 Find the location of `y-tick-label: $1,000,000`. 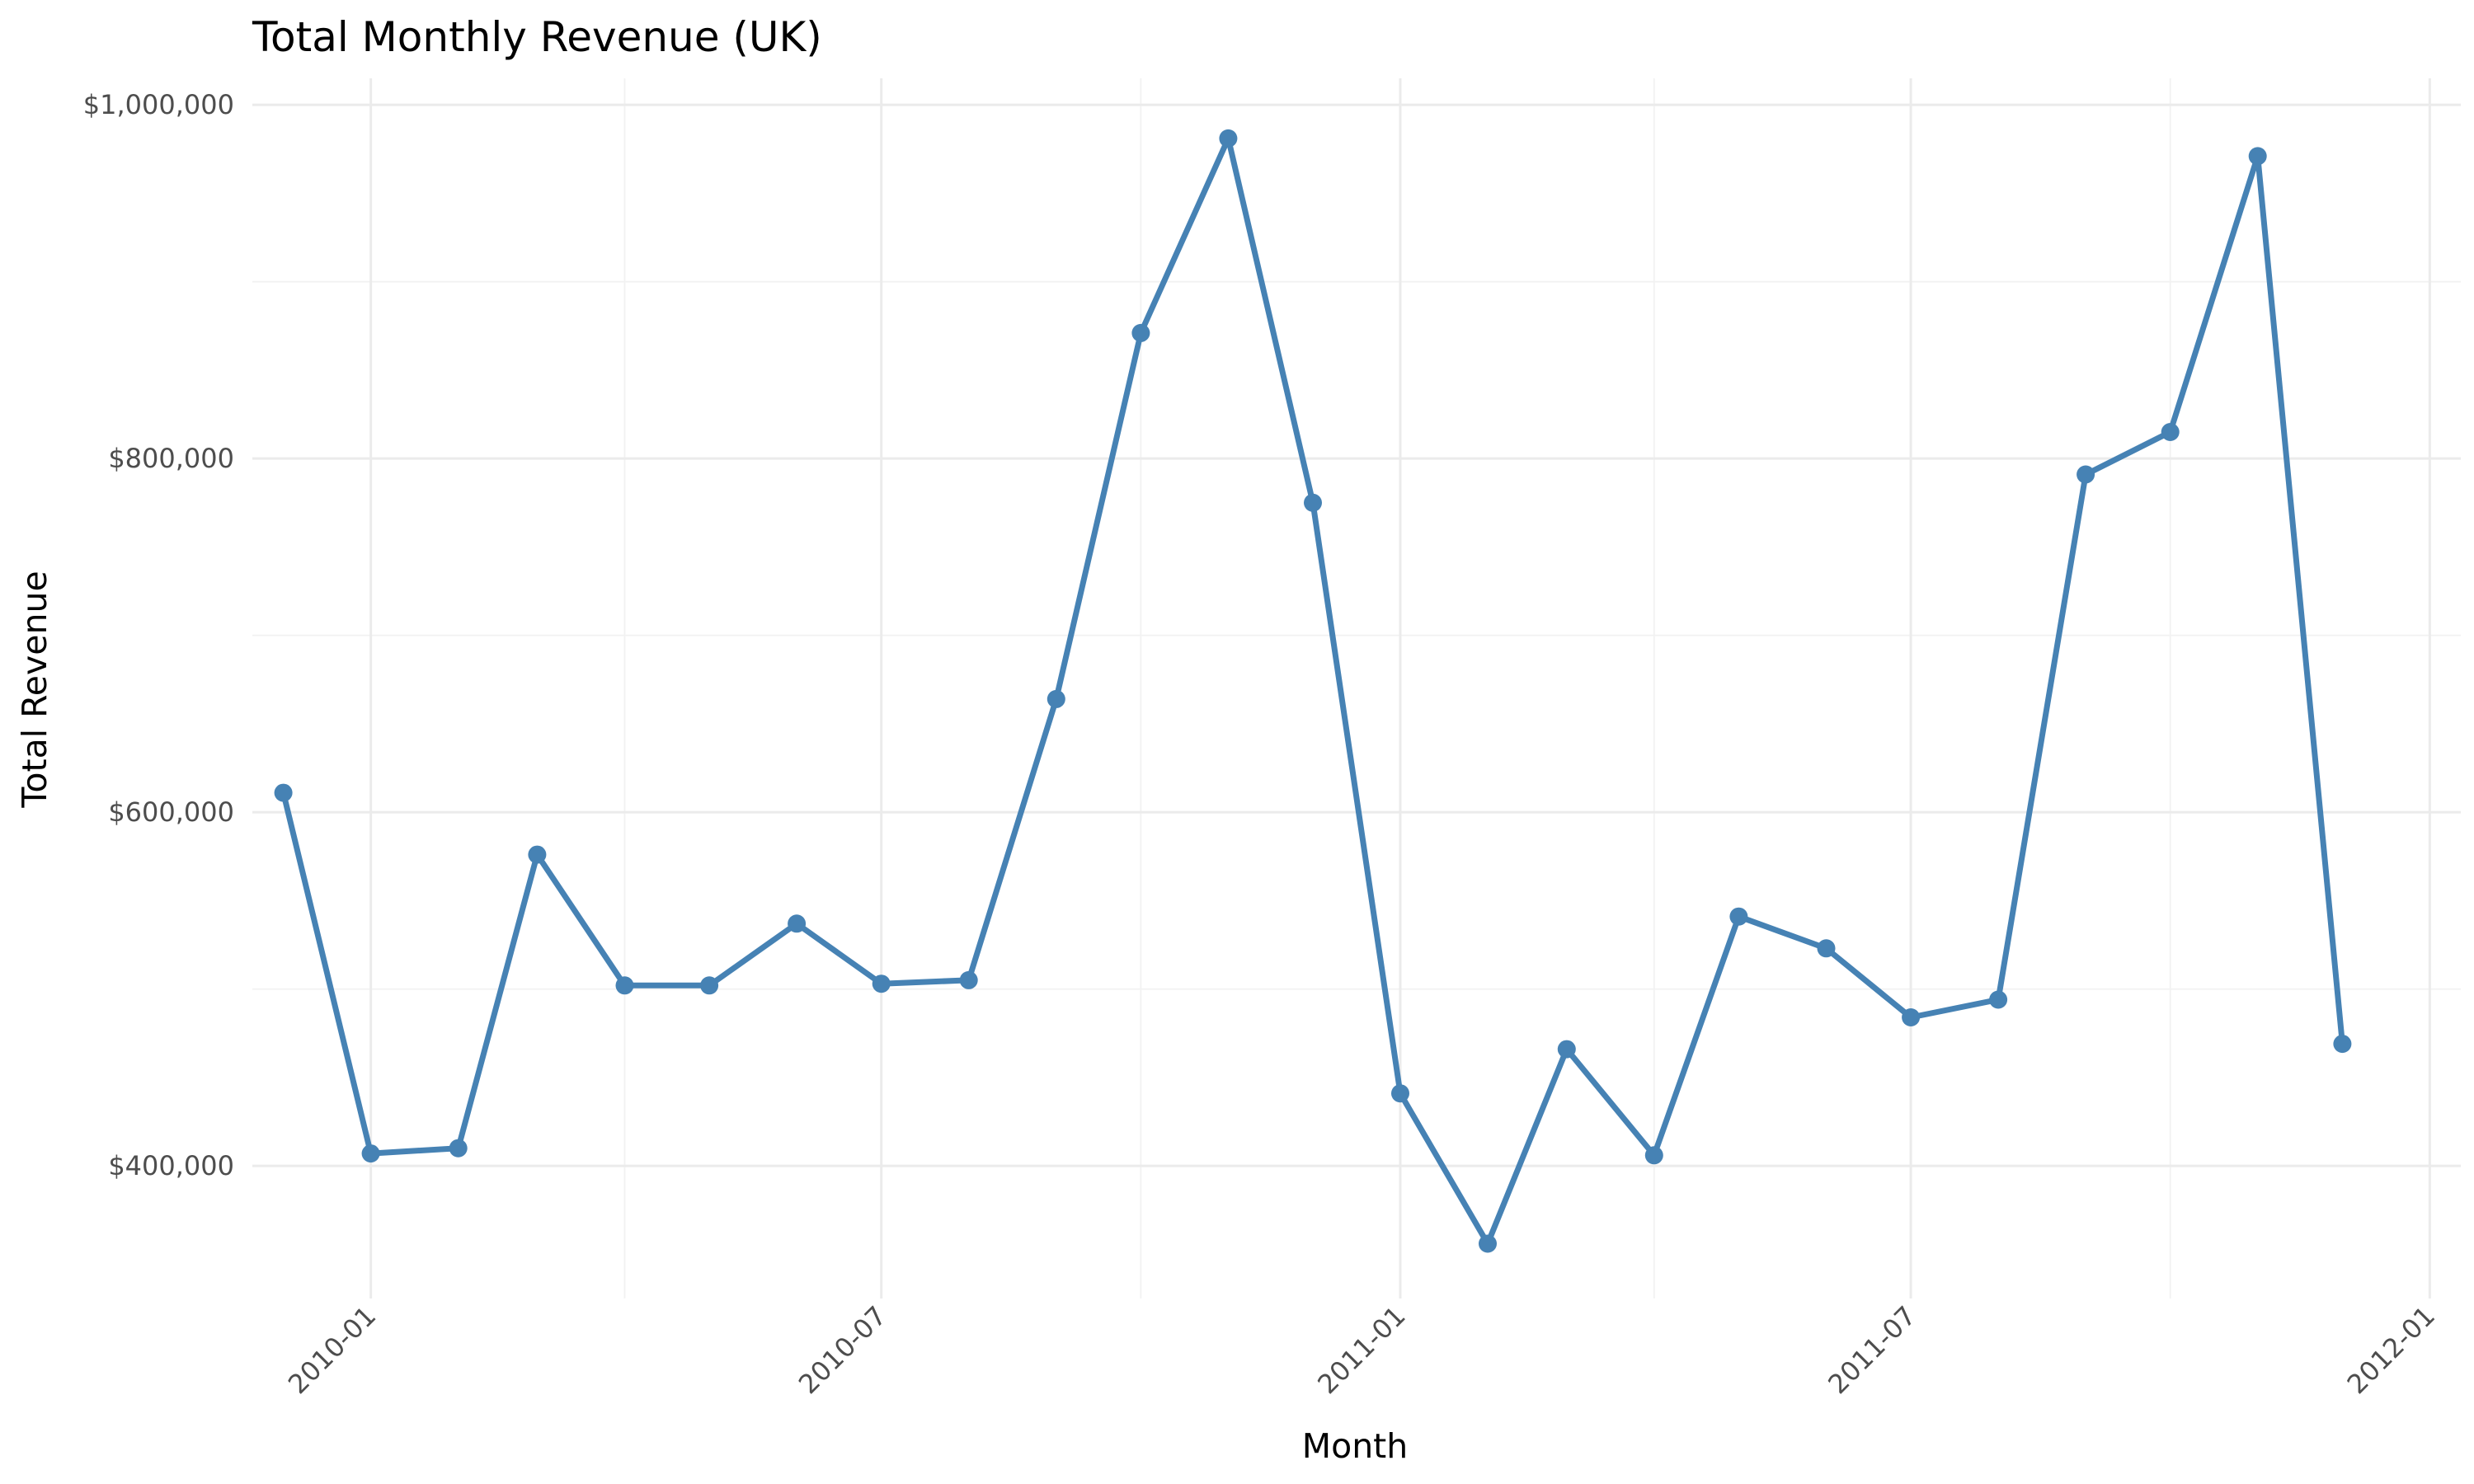

y-tick-label: $1,000,000 is located at coordinates (158, 104).